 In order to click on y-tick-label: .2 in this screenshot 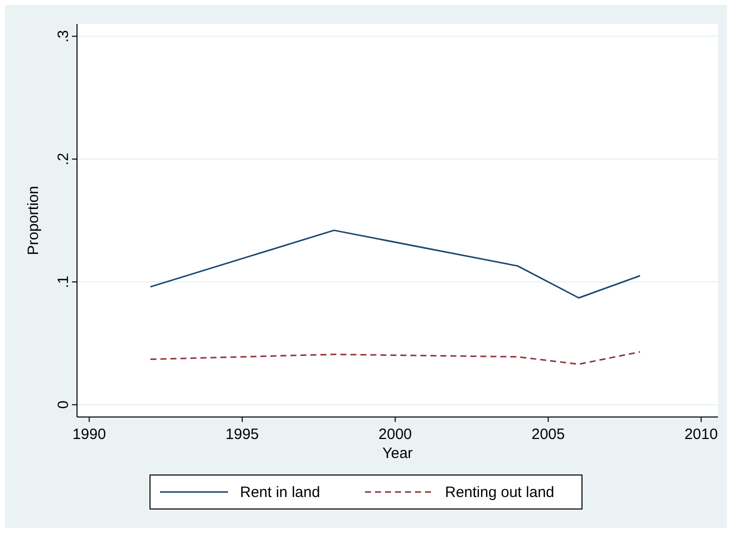, I will do `click(63, 159)`.